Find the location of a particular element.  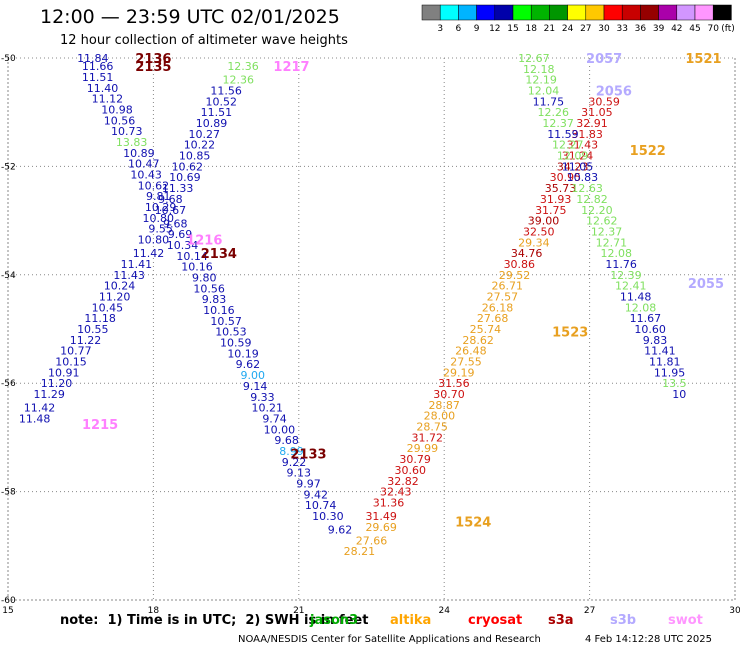

wave-height-label: 10.83 is located at coordinates (583, 177).